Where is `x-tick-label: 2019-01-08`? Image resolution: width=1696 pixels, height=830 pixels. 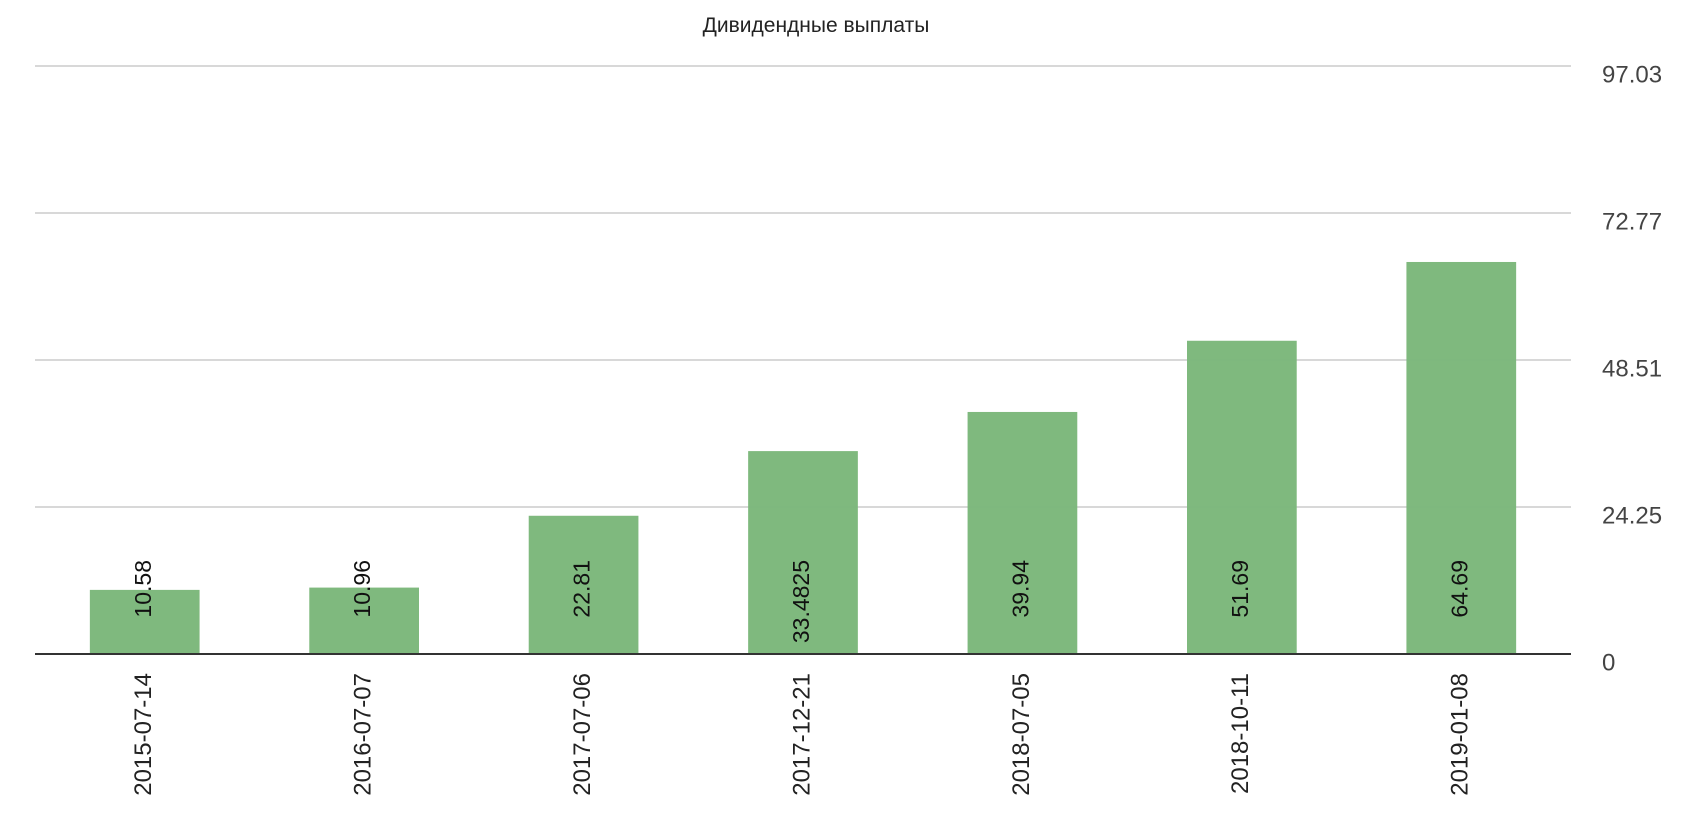
x-tick-label: 2019-01-08 is located at coordinates (1460, 734).